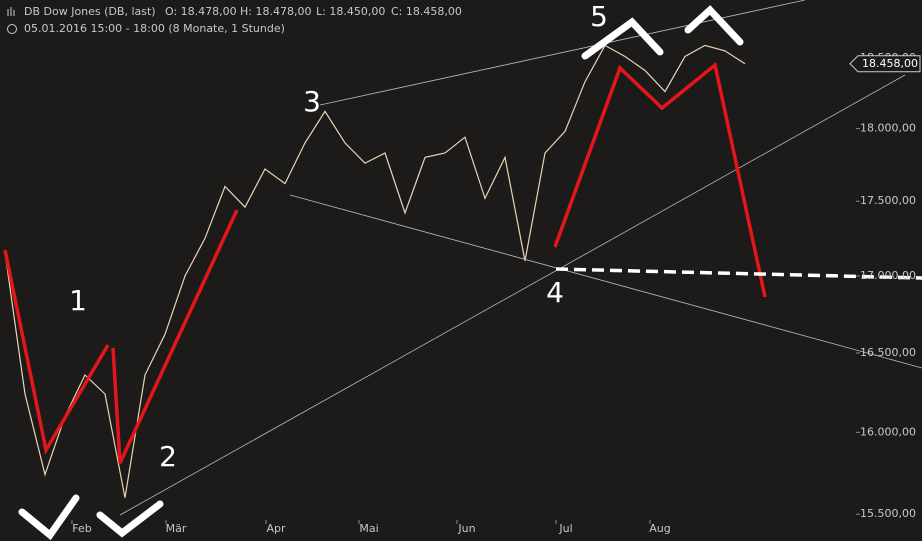 This screenshot has width=922, height=541. Describe the element at coordinates (11, 11) in the screenshot. I see `header-icon` at that location.